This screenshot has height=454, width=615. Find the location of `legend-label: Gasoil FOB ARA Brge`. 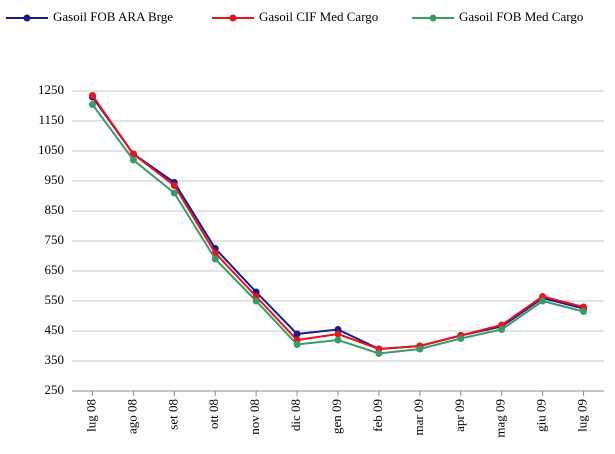

legend-label: Gasoil FOB ARA Brge is located at coordinates (113, 16).